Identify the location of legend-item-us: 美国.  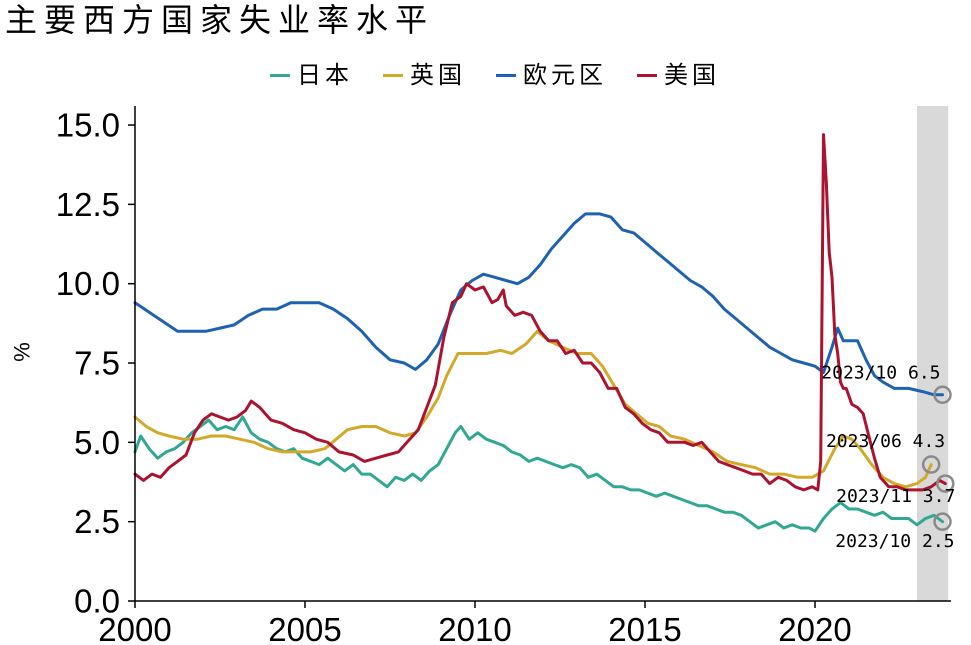
(678, 75).